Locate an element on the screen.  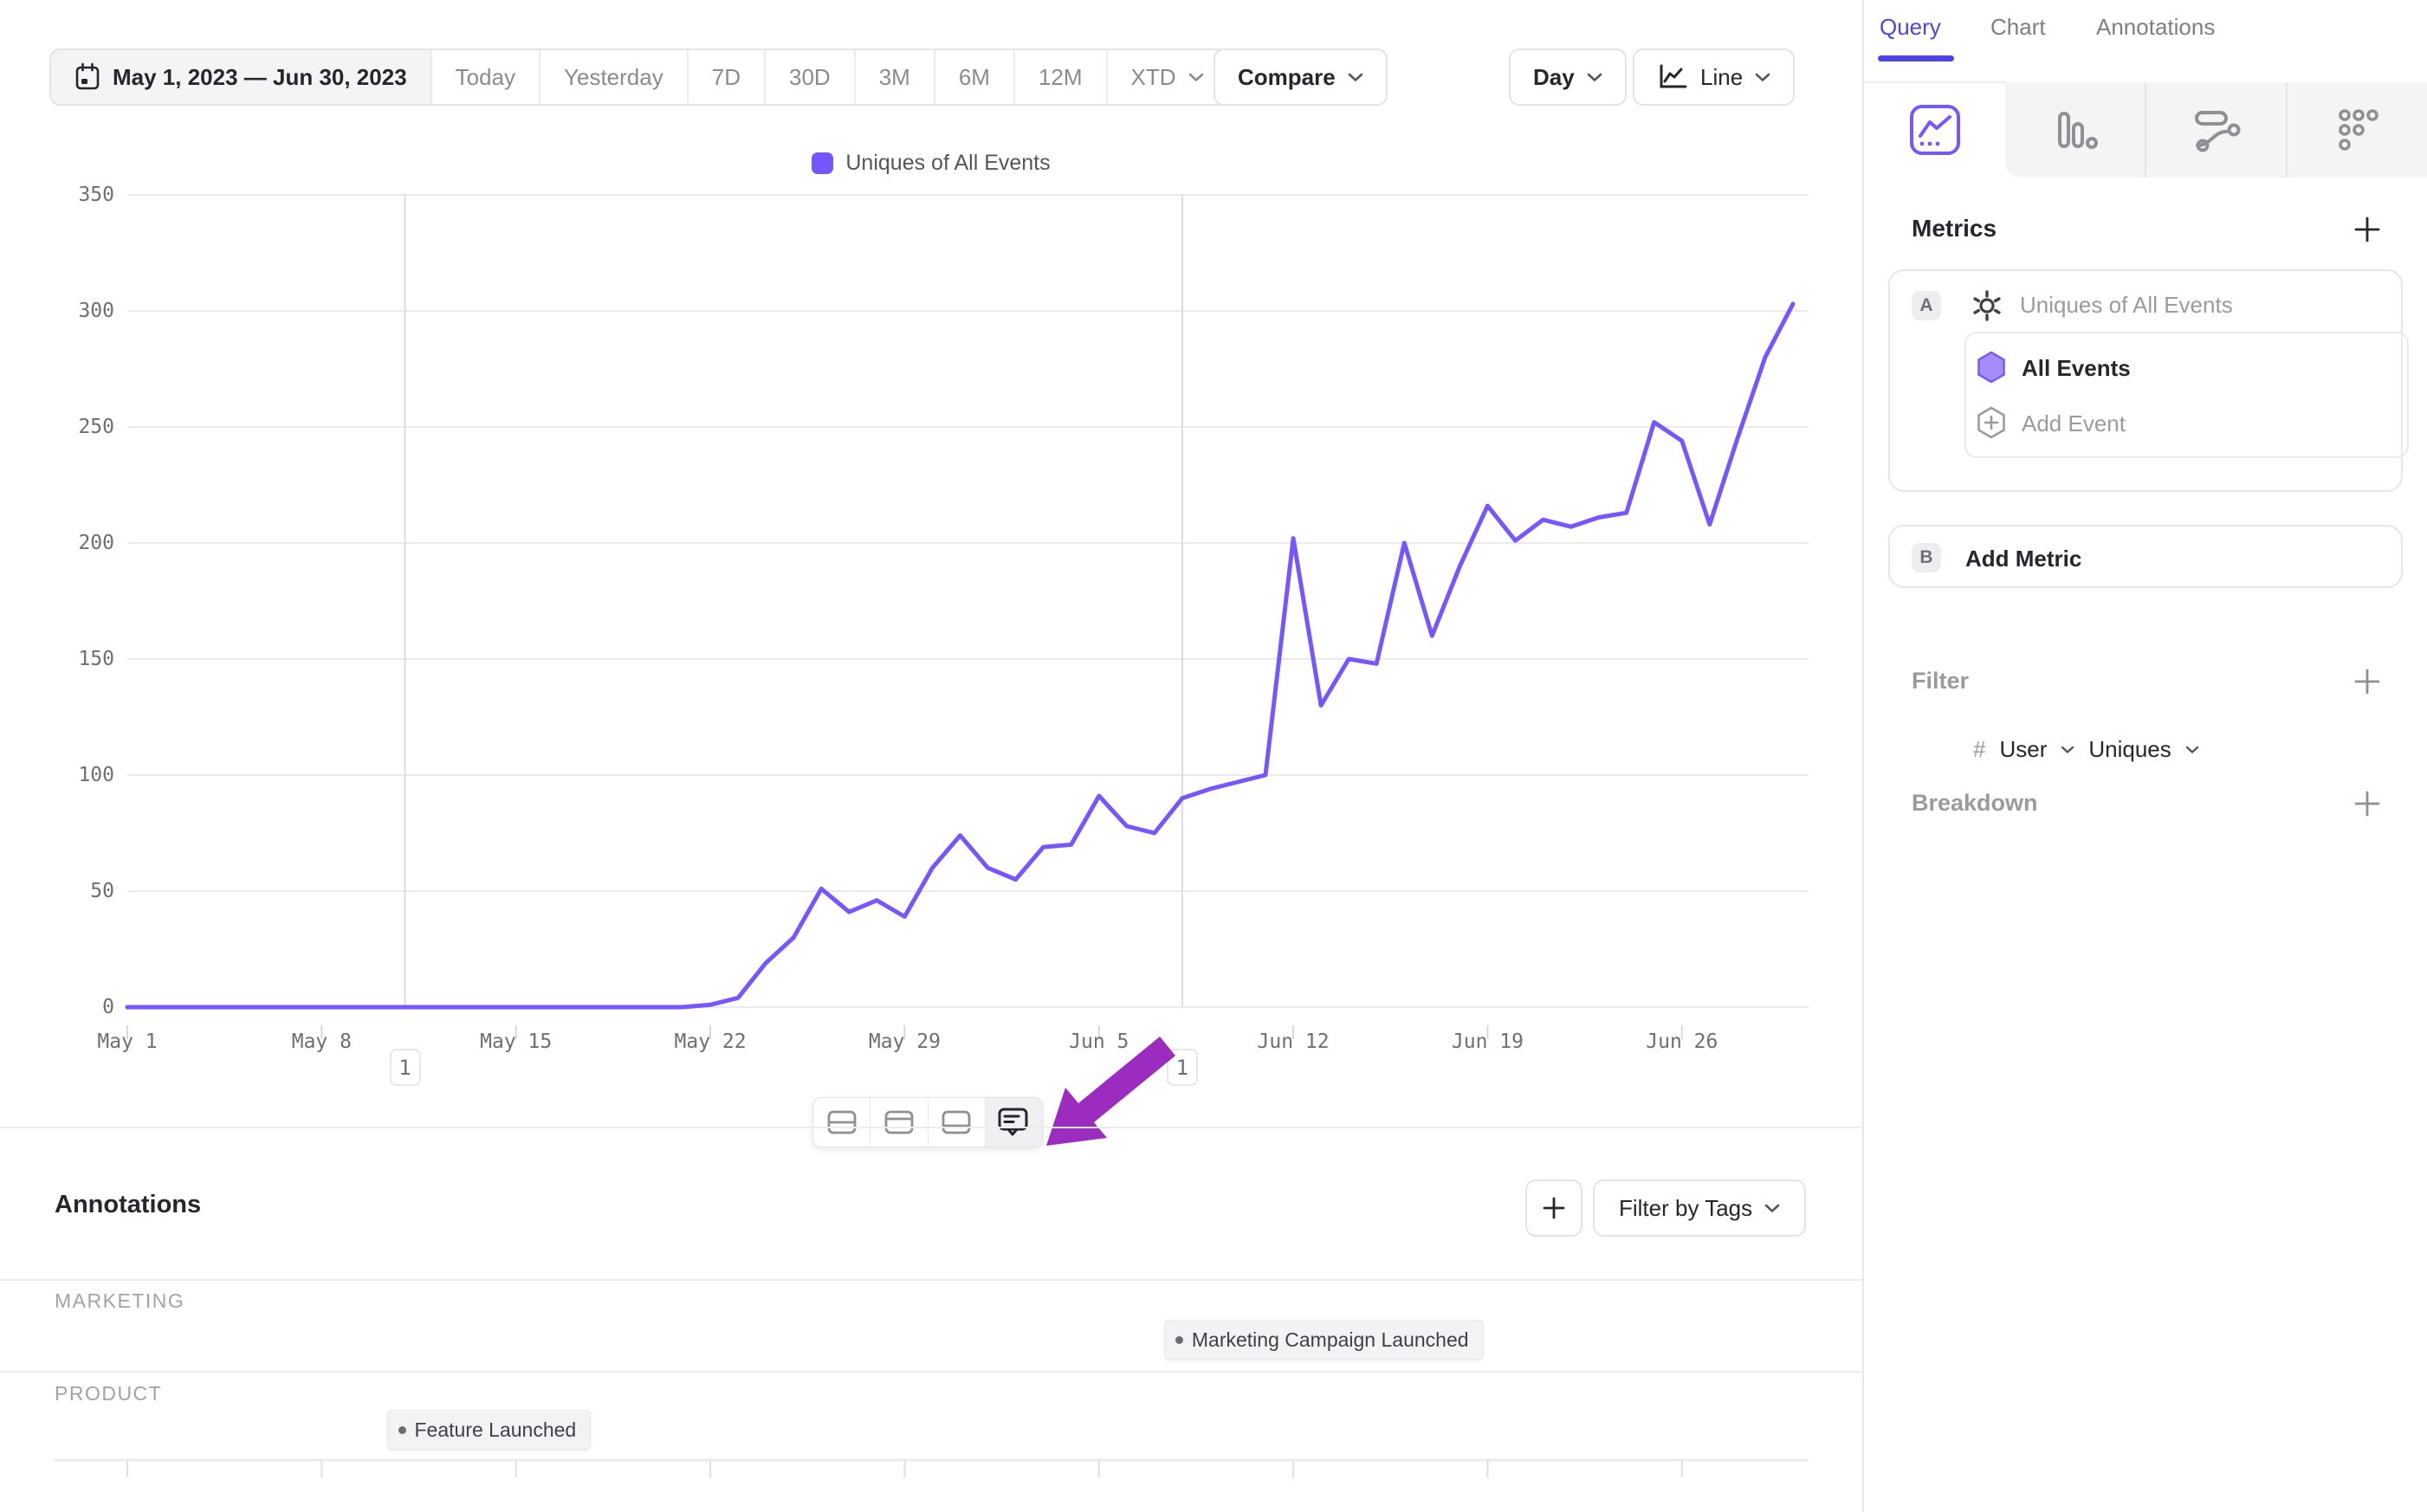
preset-today: Today is located at coordinates (486, 77).